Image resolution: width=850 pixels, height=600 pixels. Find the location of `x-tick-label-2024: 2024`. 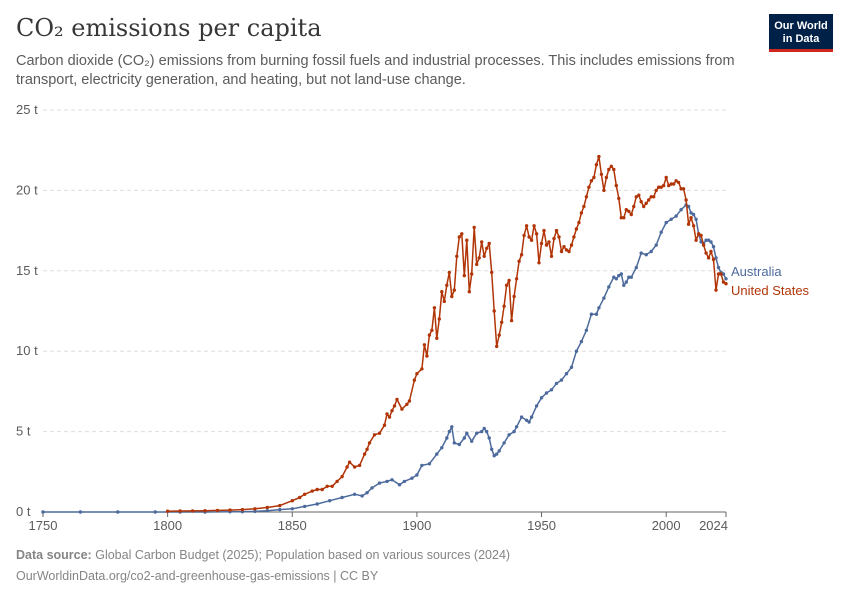

x-tick-label-2024: 2024 is located at coordinates (713, 525).